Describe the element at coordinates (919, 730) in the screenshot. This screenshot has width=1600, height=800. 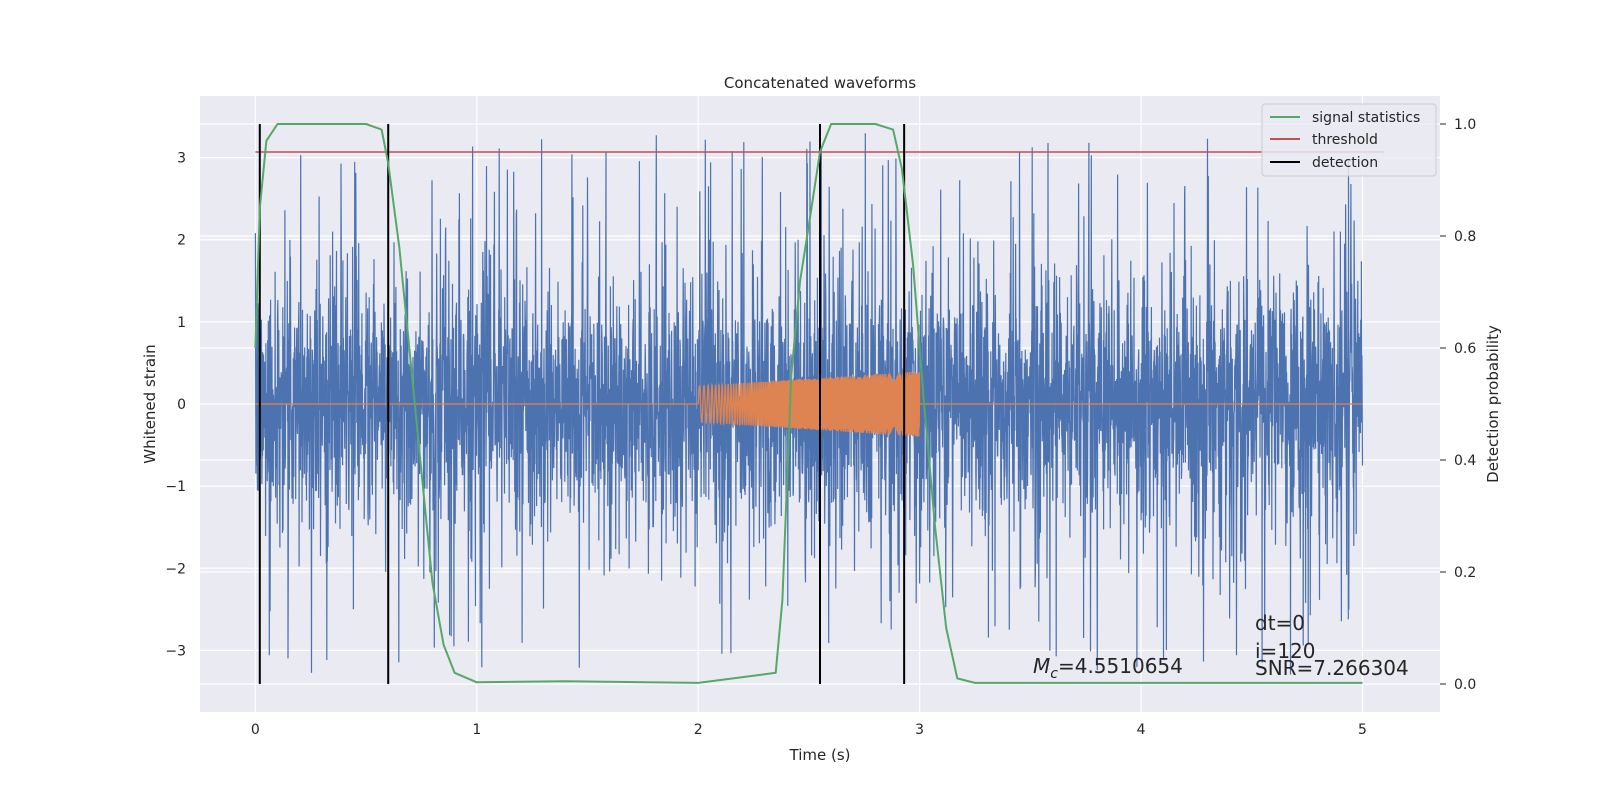
I see `x-tick-label: 3` at that location.